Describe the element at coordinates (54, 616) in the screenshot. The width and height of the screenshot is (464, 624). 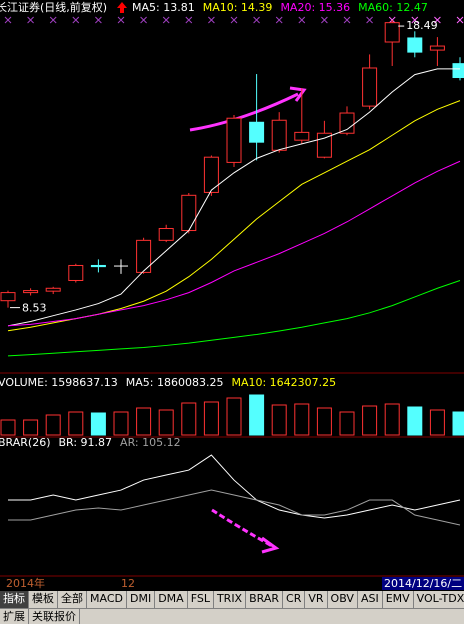
I see `tab: 关联报价` at that location.